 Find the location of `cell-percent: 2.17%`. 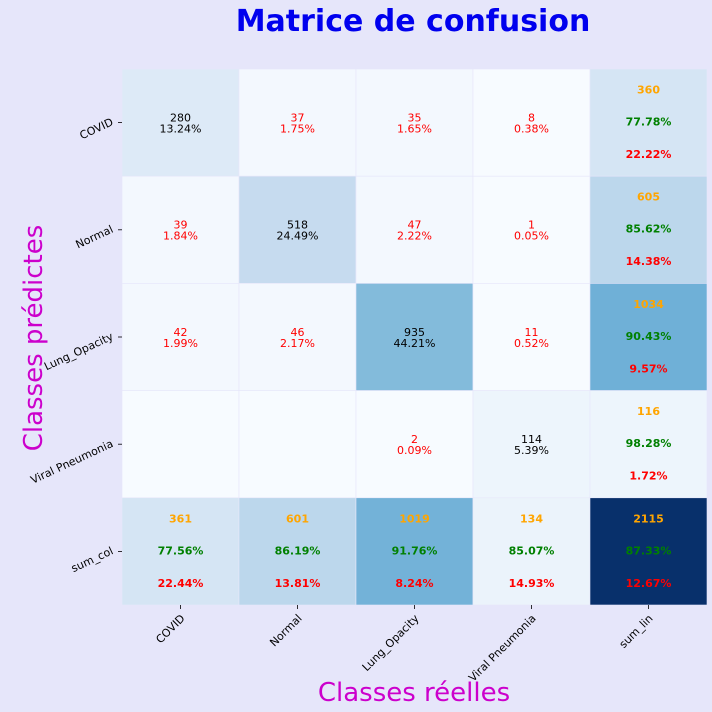

cell-percent: 2.17% is located at coordinates (297, 343).